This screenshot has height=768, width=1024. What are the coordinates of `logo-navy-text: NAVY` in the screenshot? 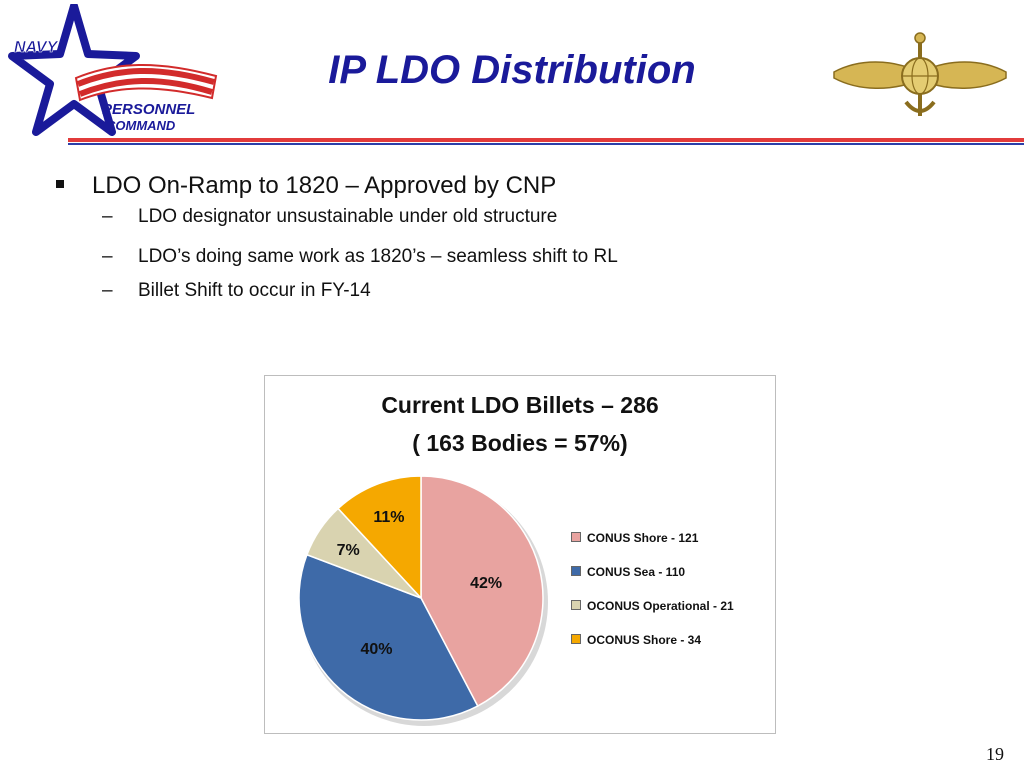 It's located at (36, 47).